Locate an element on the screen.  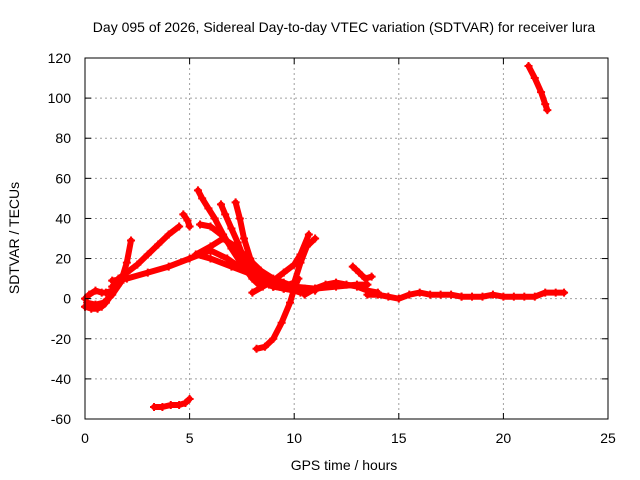
y-tick-label: -40 is located at coordinates (61, 379).